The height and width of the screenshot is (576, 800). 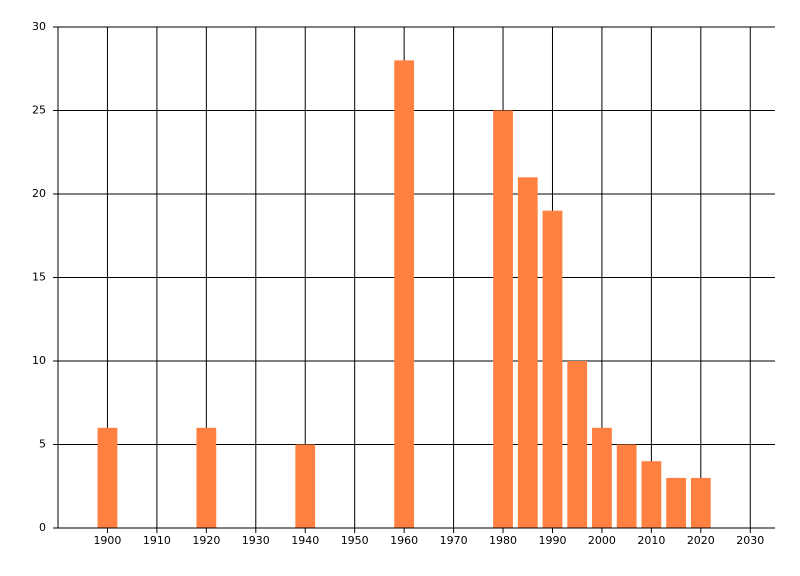 What do you see at coordinates (107, 540) in the screenshot?
I see `x-tick-label: 1900` at bounding box center [107, 540].